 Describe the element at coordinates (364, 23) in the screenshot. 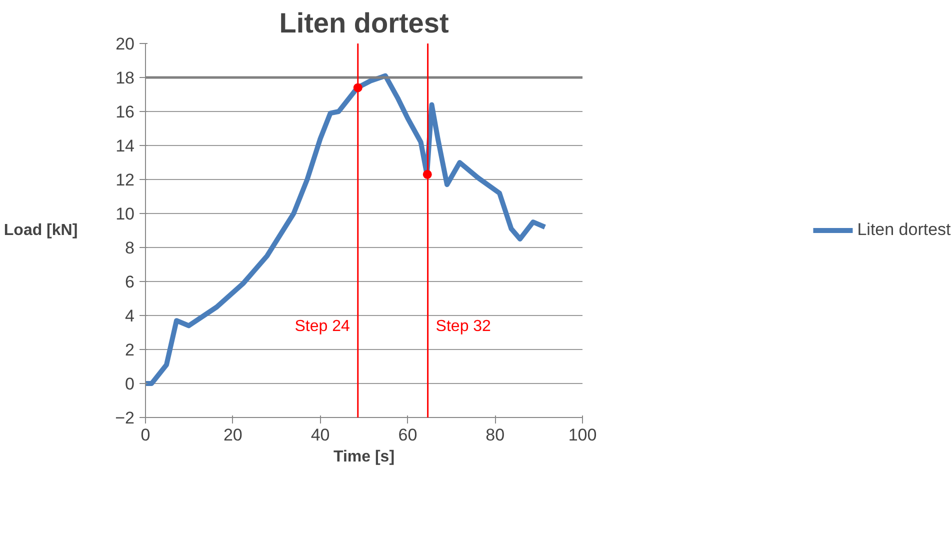

I see `chart-title: Liten dortest` at that location.